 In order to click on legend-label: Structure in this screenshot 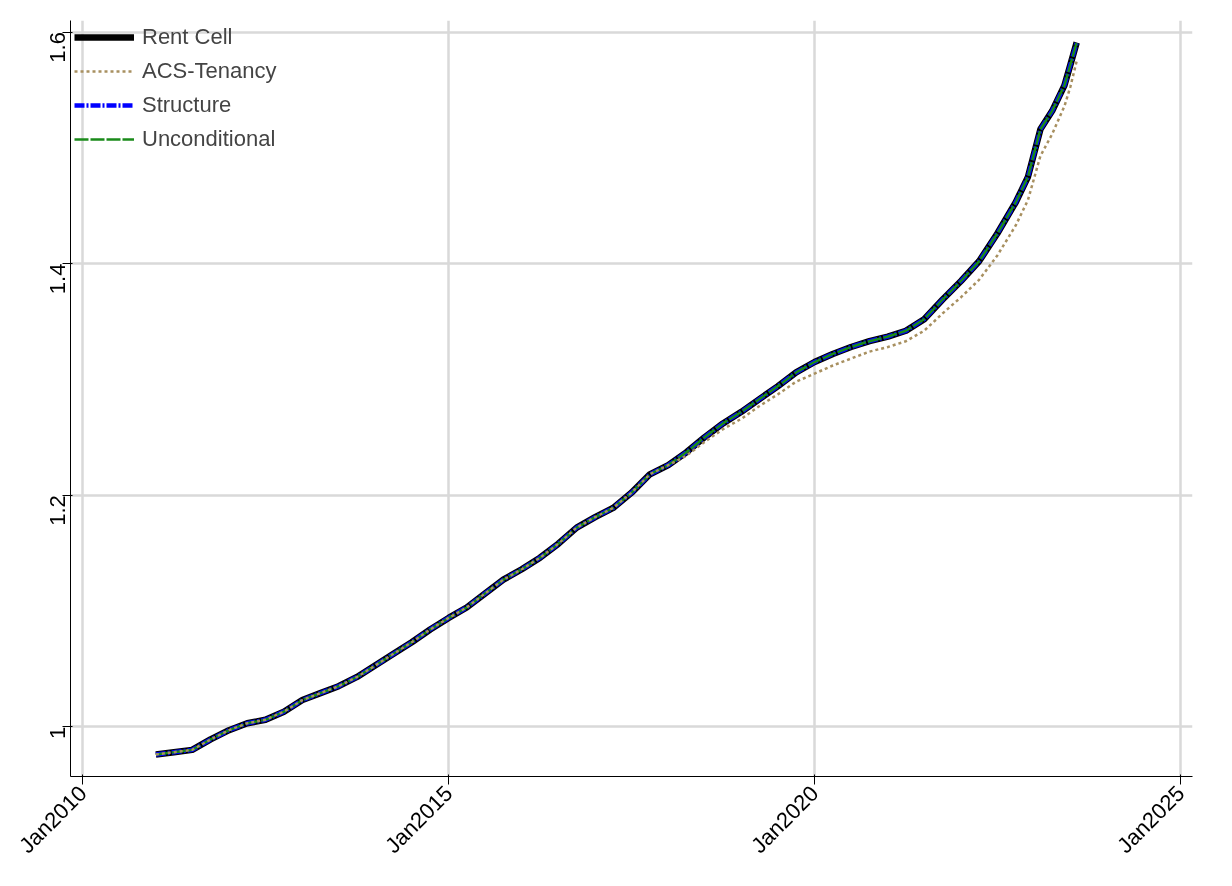, I will do `click(187, 105)`.